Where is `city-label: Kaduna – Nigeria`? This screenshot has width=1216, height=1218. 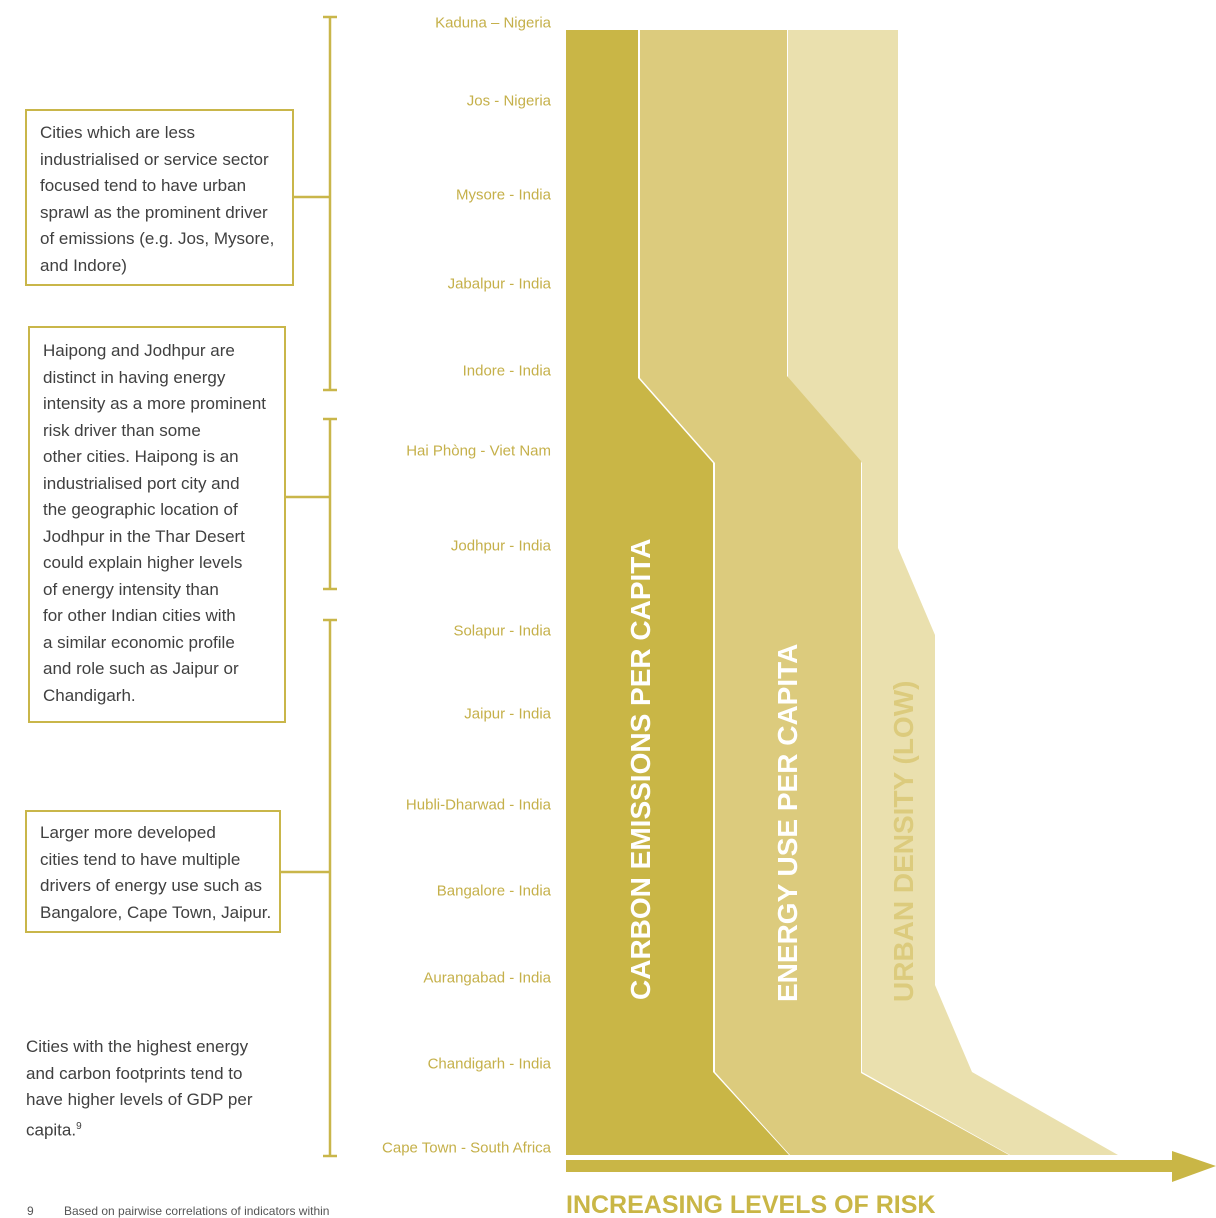 city-label: Kaduna – Nigeria is located at coordinates (493, 23).